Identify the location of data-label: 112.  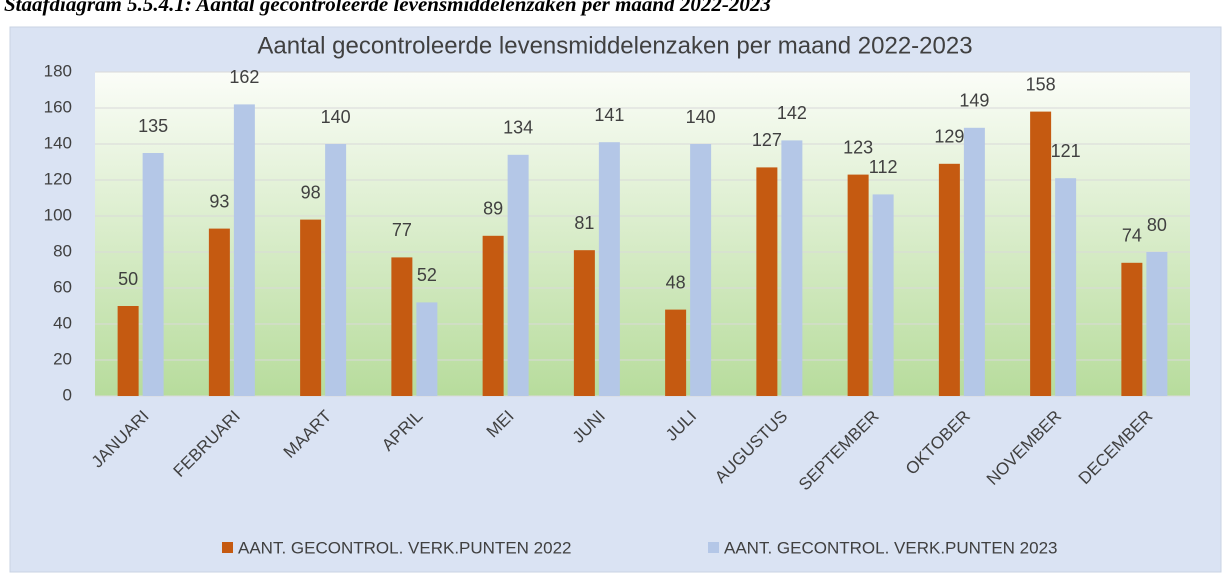
(883, 167).